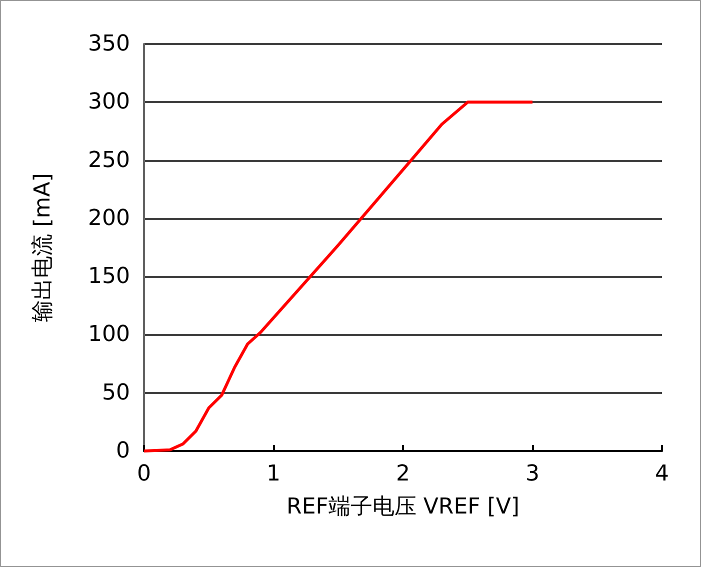  What do you see at coordinates (273, 474) in the screenshot?
I see `x-tick-label: 1` at bounding box center [273, 474].